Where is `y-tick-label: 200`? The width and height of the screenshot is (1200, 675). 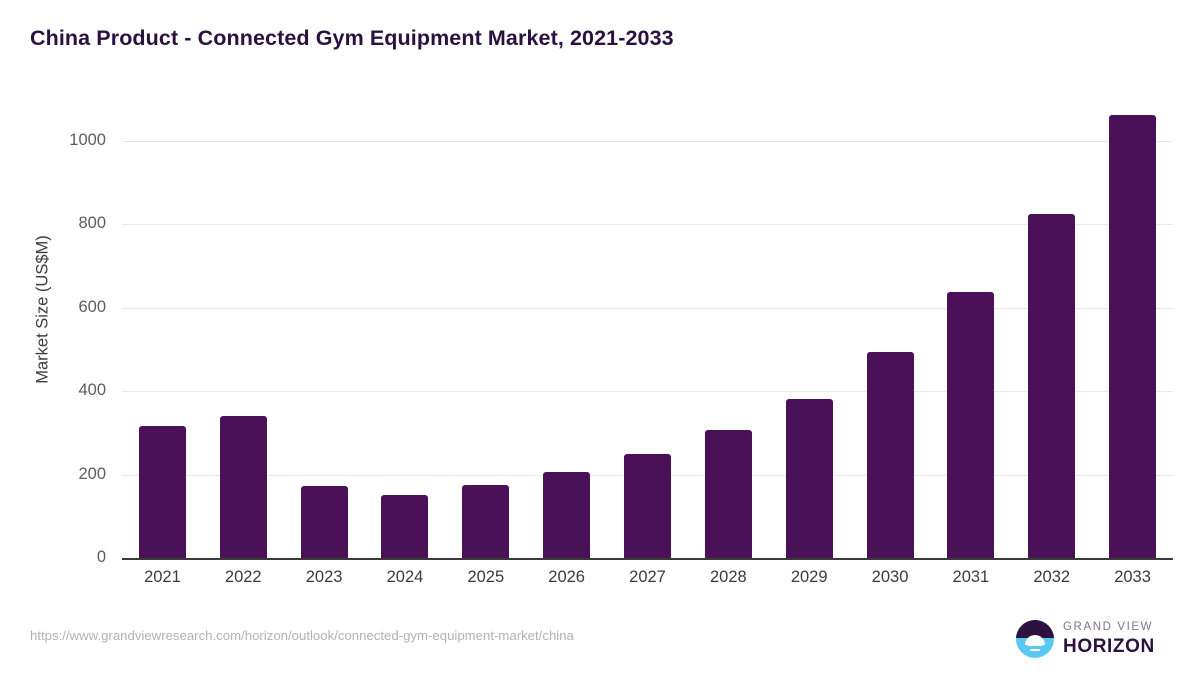
y-tick-label: 200 is located at coordinates (92, 473).